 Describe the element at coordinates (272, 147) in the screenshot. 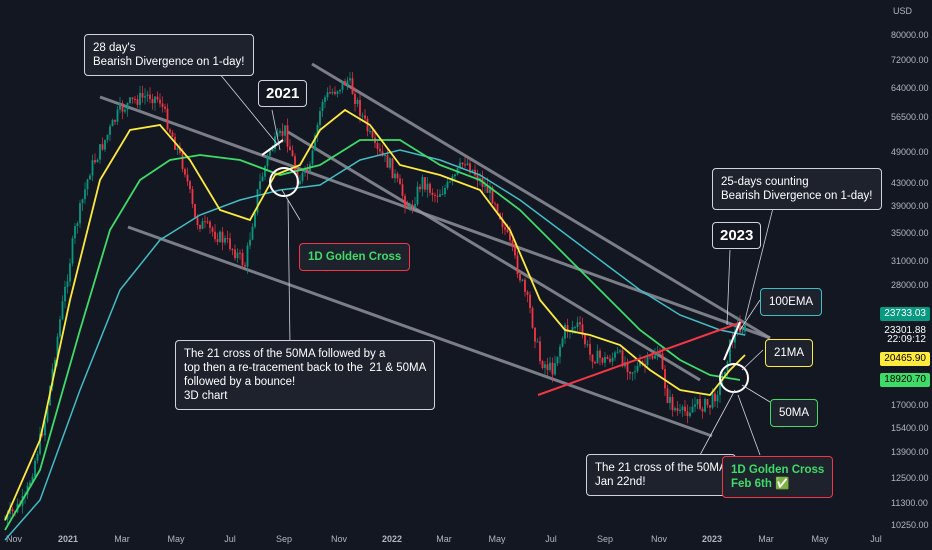

I see `divergence-line-2021` at that location.